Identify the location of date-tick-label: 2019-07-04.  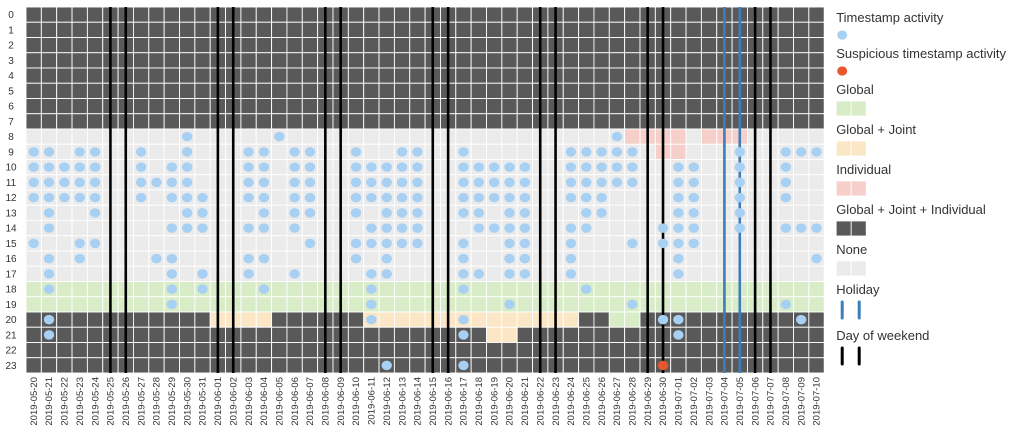
(725, 401).